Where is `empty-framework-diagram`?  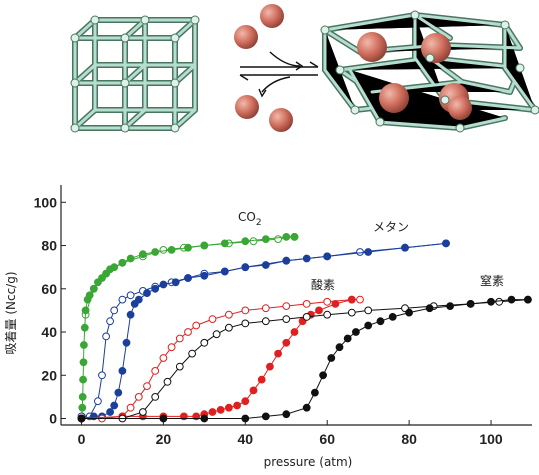 empty-framework-diagram is located at coordinates (135, 74).